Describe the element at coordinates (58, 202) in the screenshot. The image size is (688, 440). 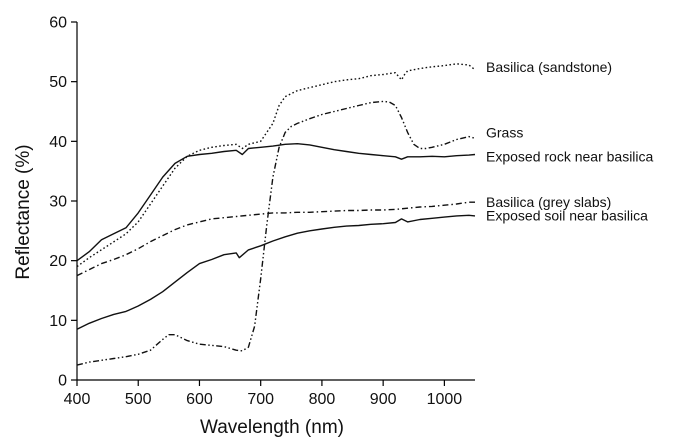
I see `y-tick-label: 30` at that location.